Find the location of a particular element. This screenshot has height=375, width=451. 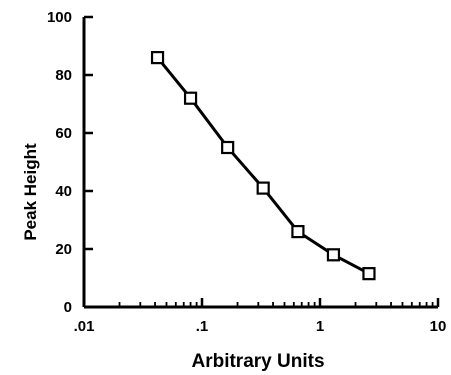

x-axis: .01 .1 1 10 is located at coordinates (260, 316).